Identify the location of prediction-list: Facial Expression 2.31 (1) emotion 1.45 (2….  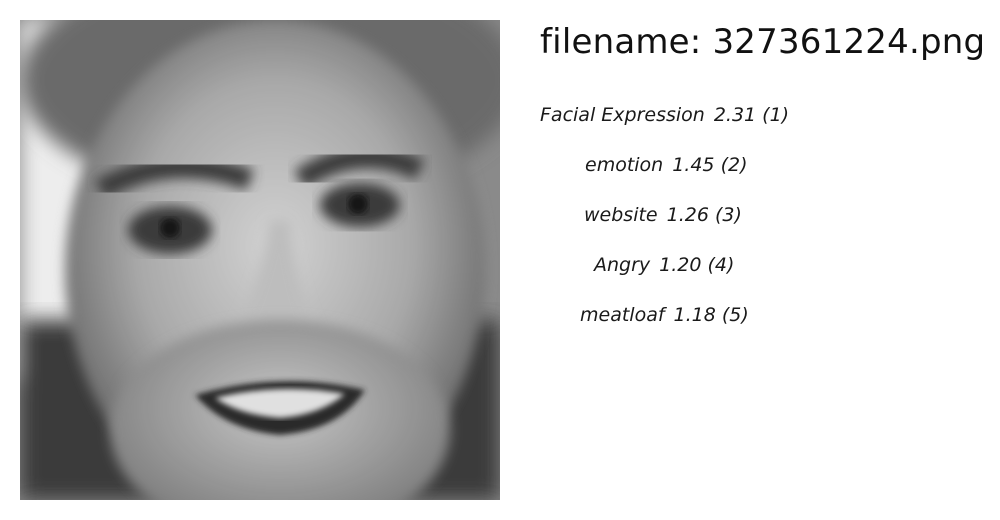
(664, 227).